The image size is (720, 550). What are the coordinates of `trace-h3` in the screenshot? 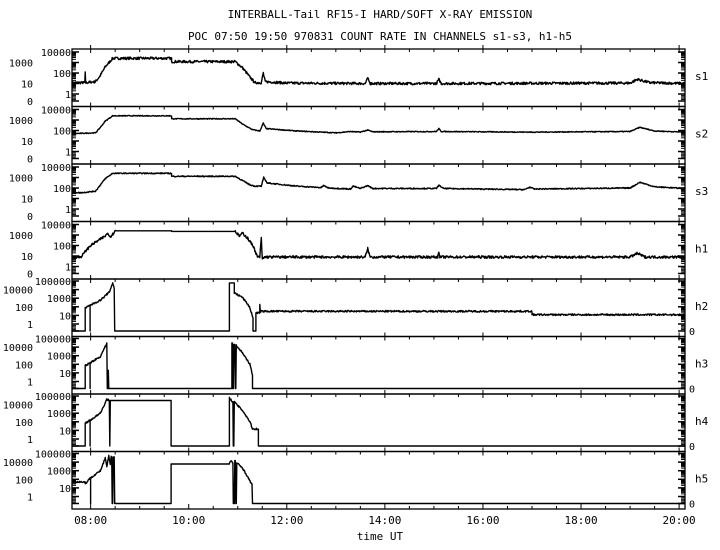 It's located at (378, 366).